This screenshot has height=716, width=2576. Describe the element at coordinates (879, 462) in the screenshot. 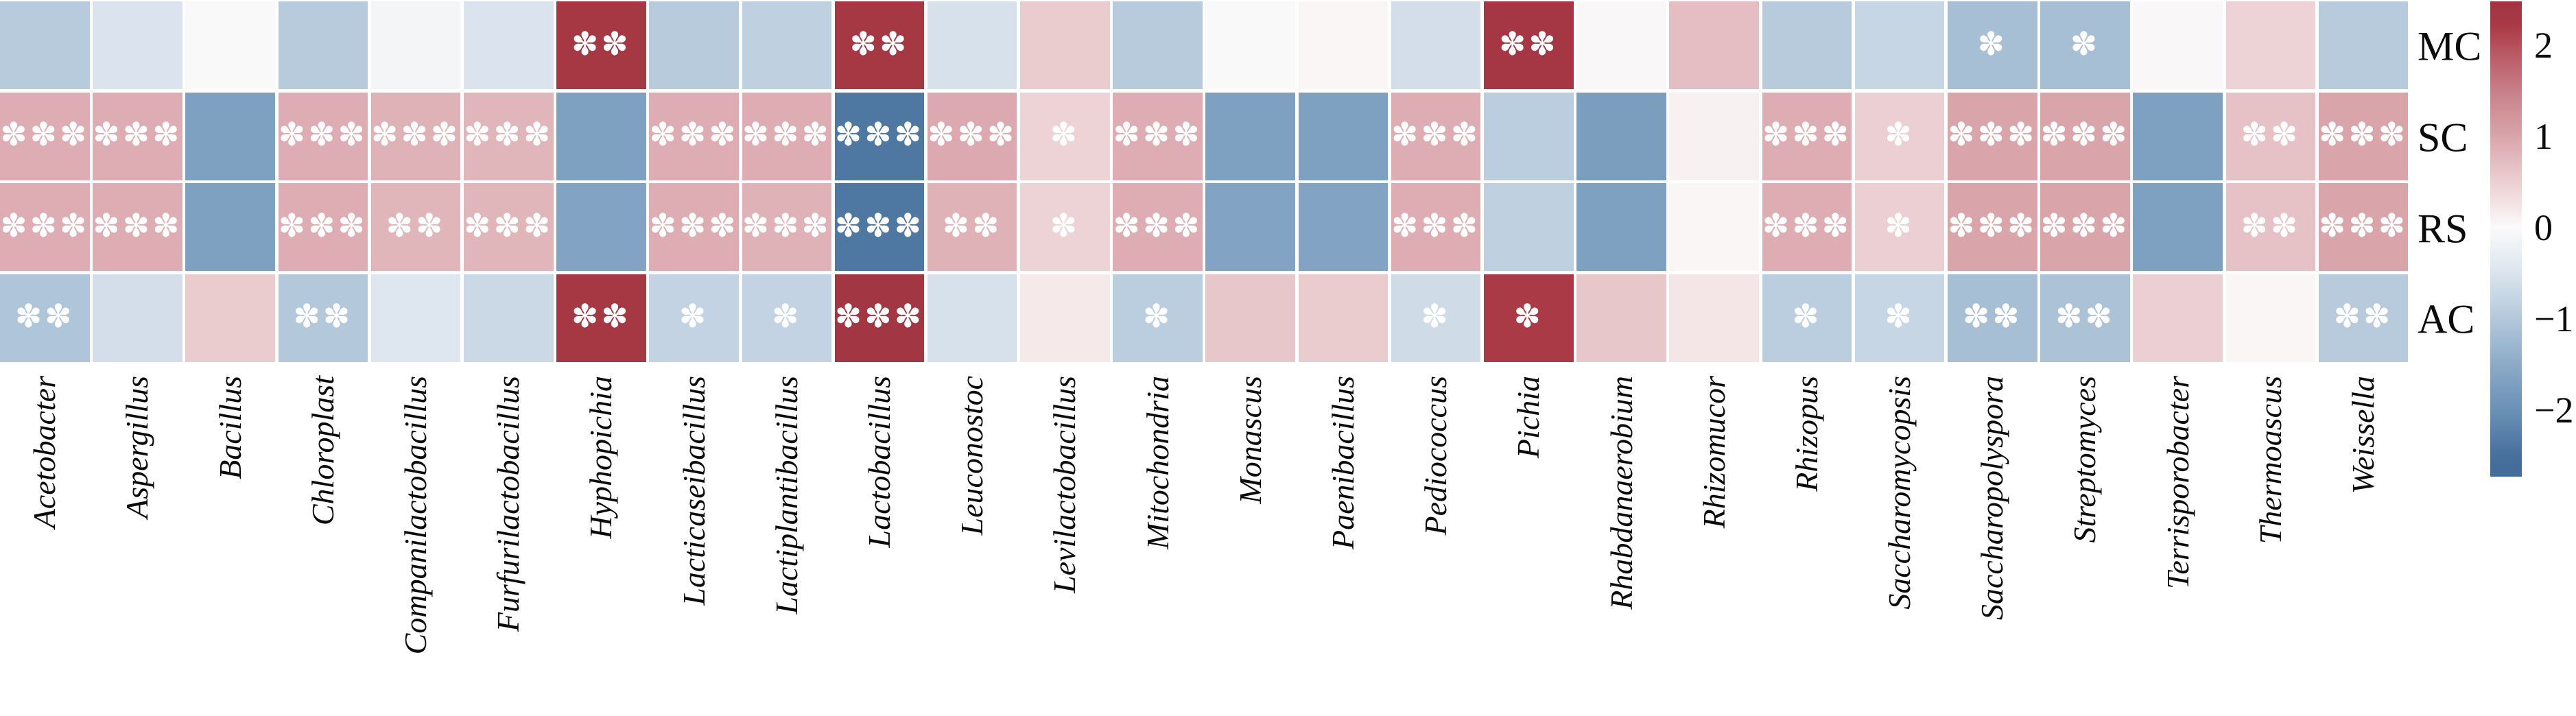

I see `column-label-Lactobacillus: Lactobacillus` at that location.